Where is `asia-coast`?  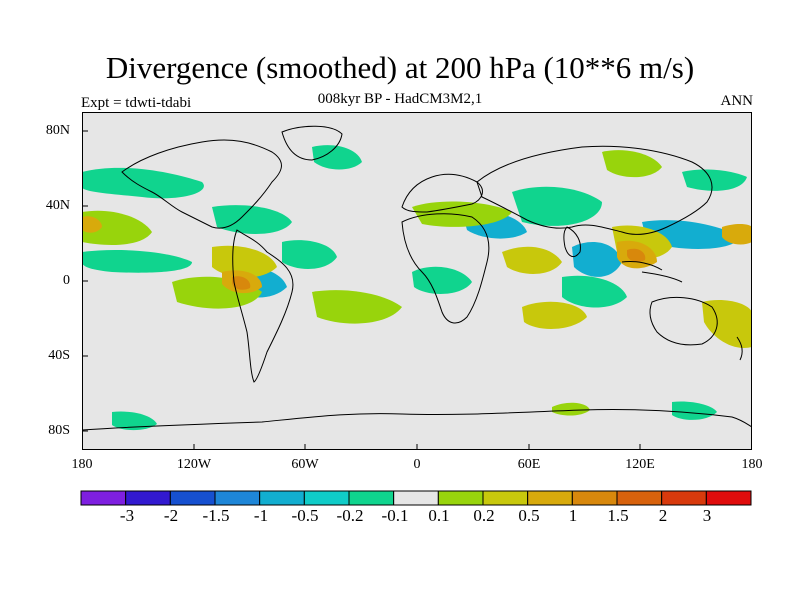 asia-coast is located at coordinates (594, 190).